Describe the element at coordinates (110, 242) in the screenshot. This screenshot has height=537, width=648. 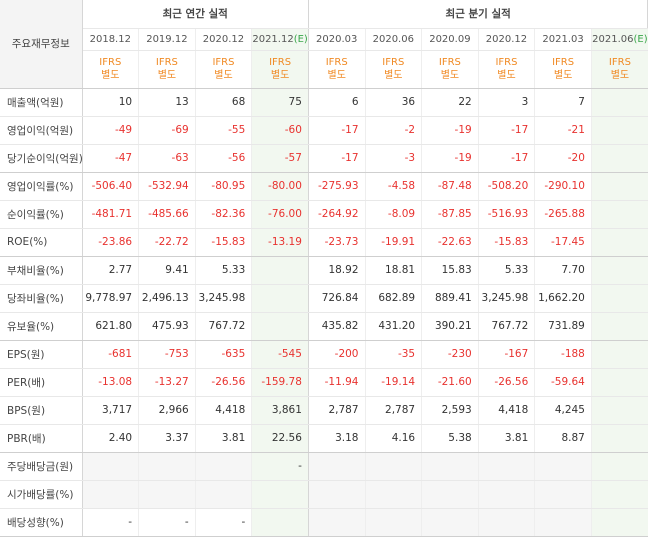
I see `value-cell: -23.86` at that location.